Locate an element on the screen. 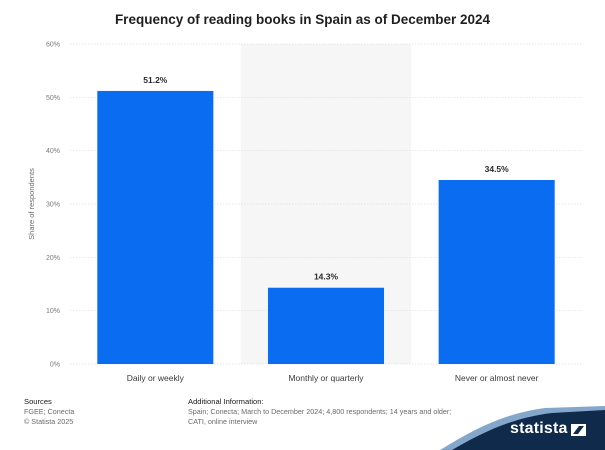 The width and height of the screenshot is (605, 450). copyright-text: © Statista 2025 is located at coordinates (49, 421).